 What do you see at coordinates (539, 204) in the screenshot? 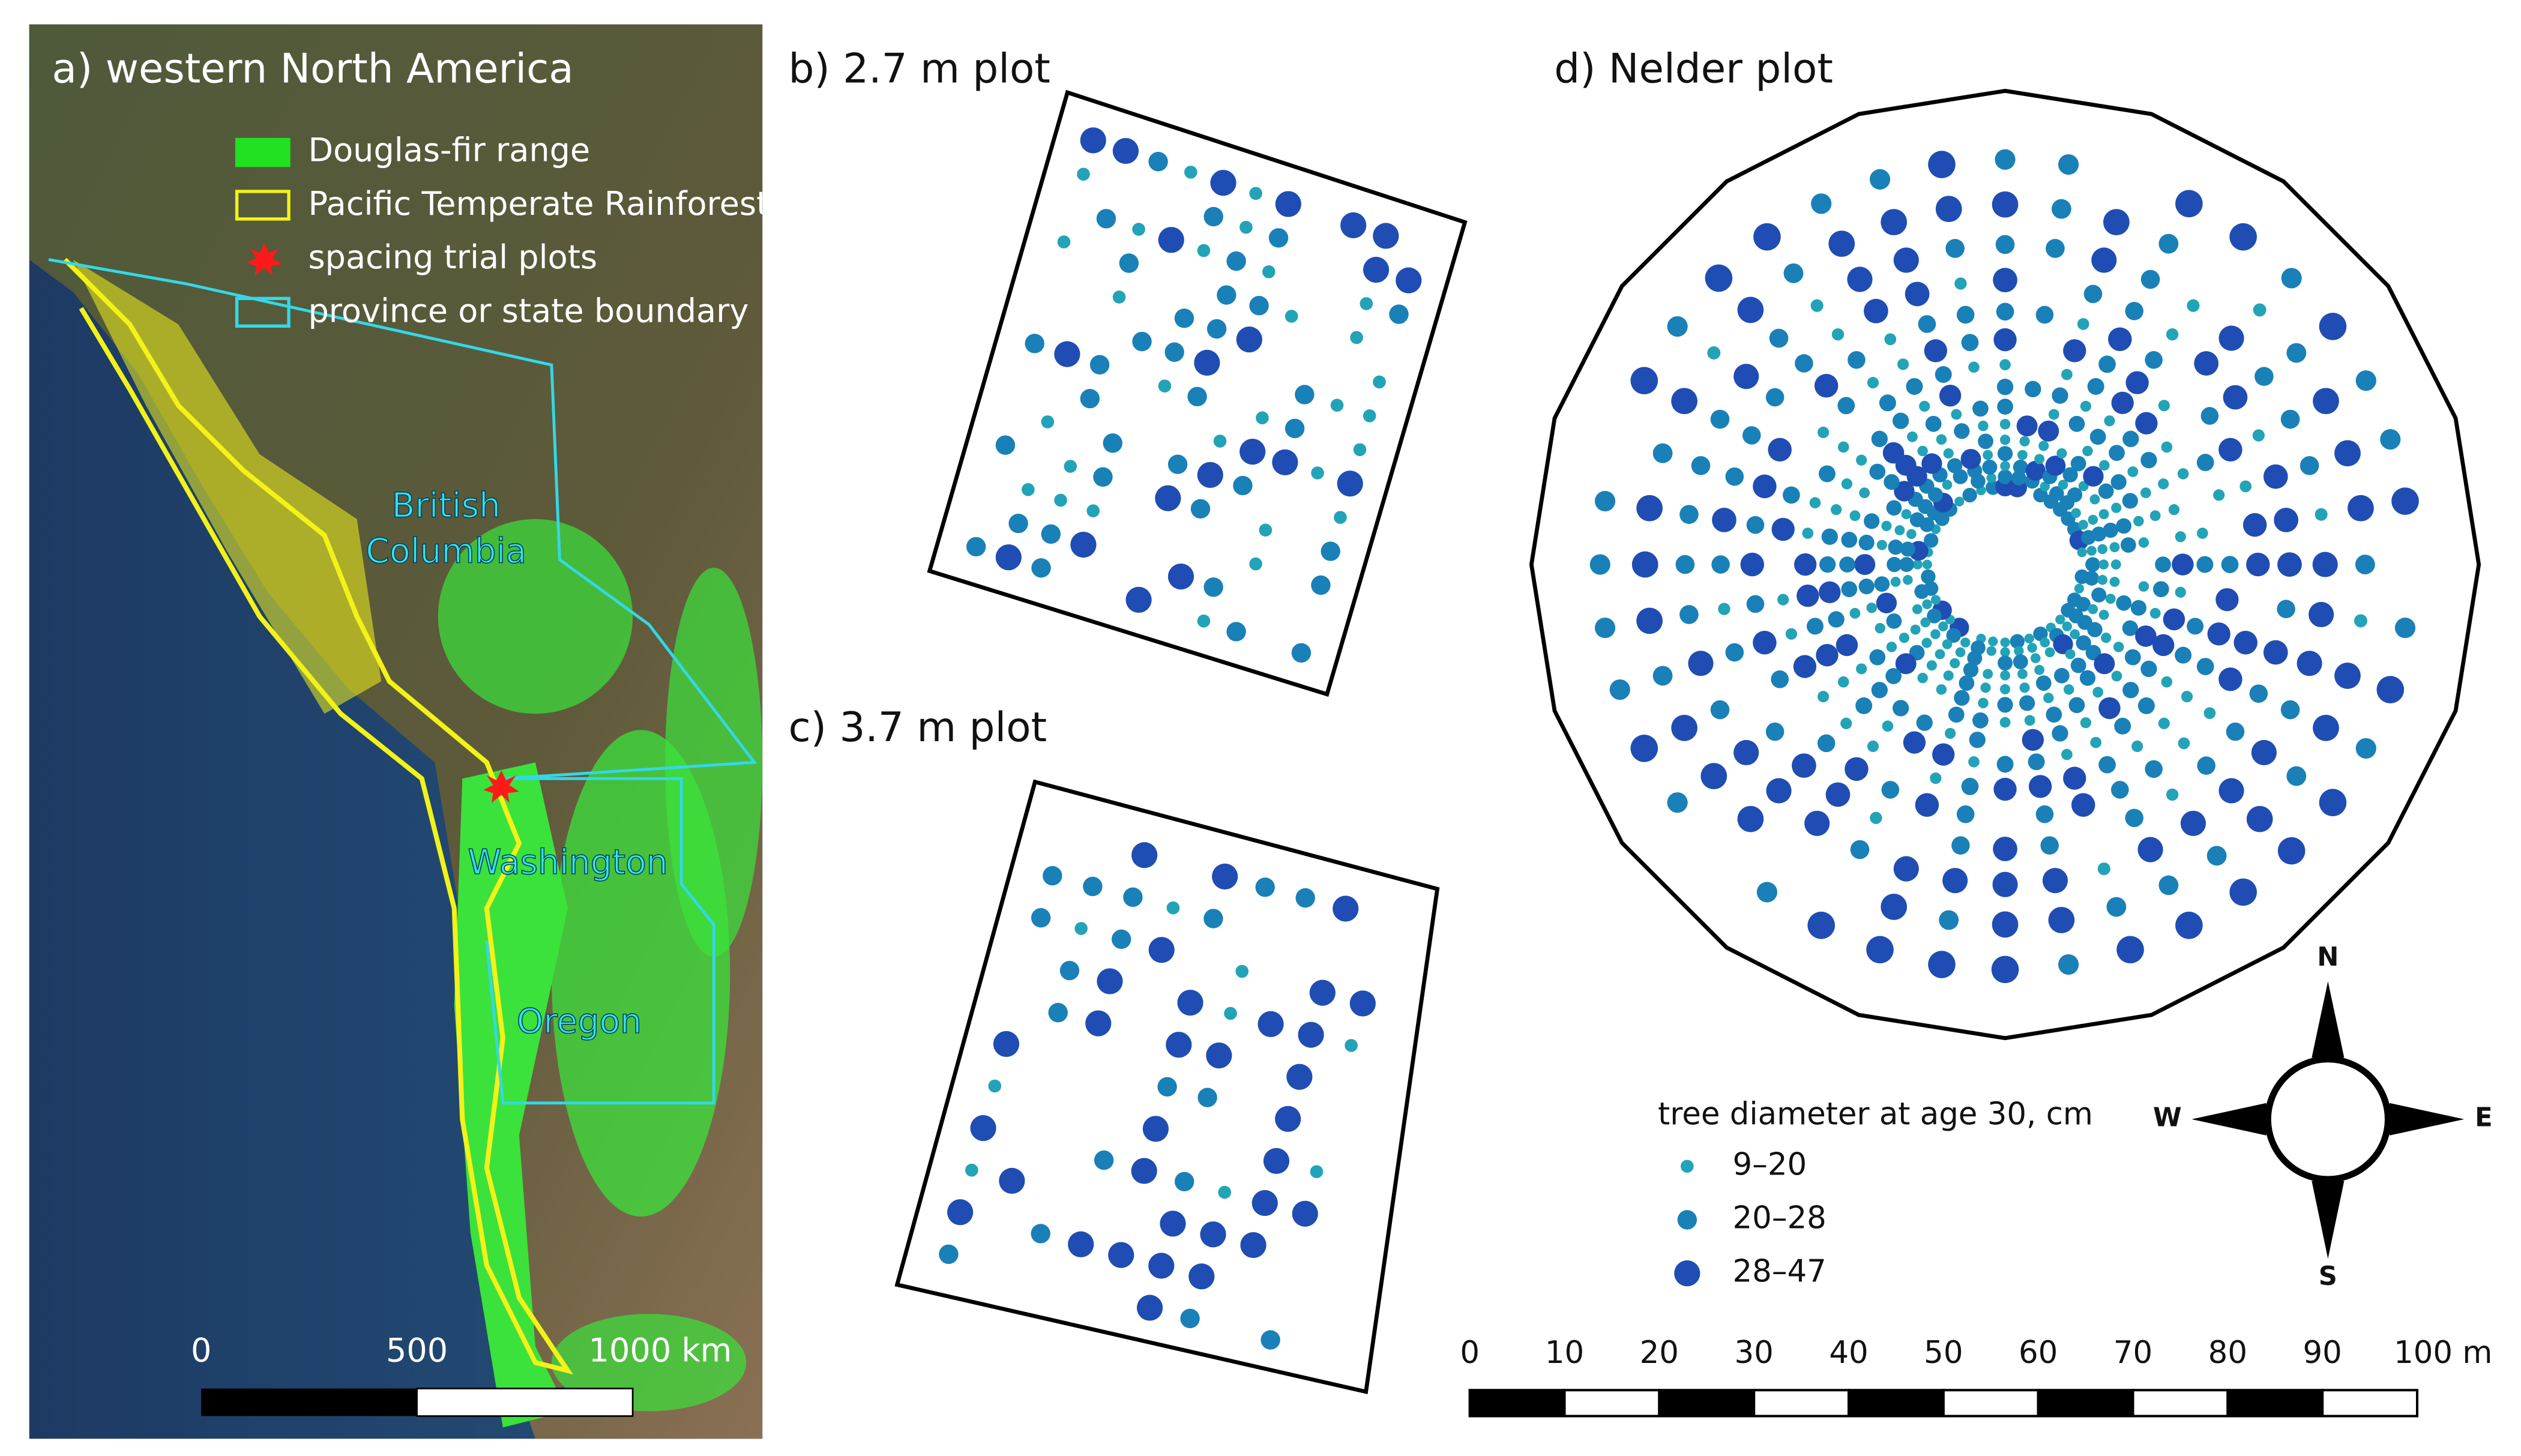
I see `legend-label: Pacific Temperate Rainforest` at bounding box center [539, 204].